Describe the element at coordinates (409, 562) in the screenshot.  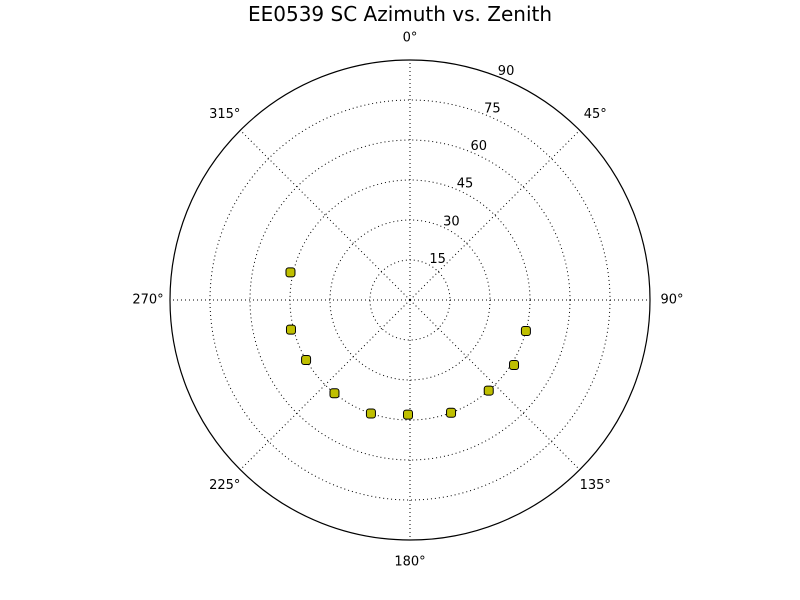
I see `angle-tick-label: 180°` at that location.